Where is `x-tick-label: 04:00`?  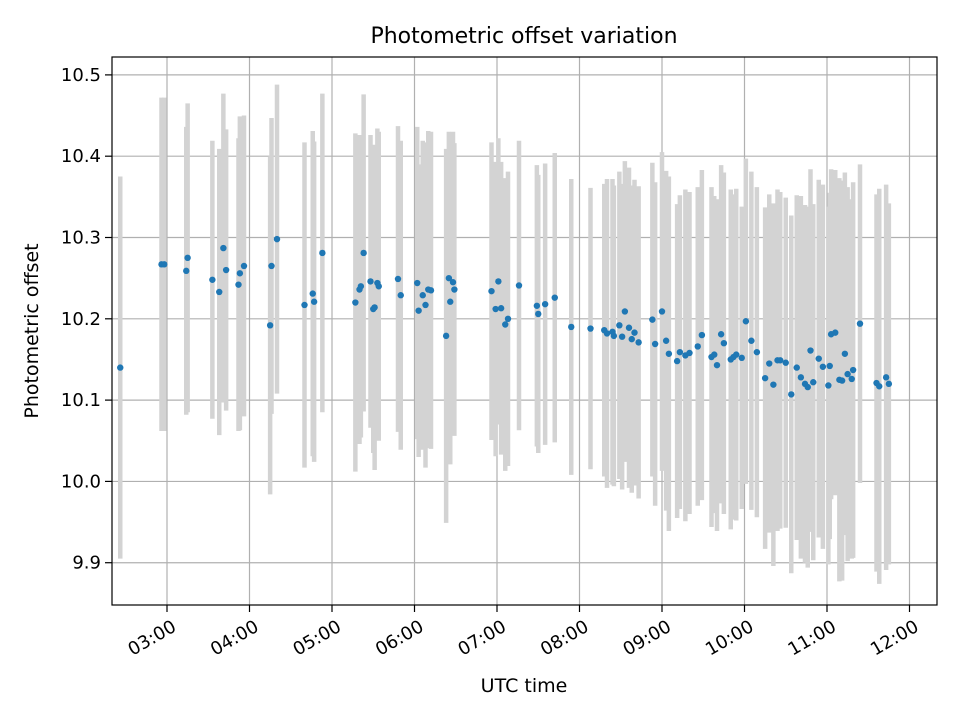 x-tick-label: 04:00 is located at coordinates (234, 638).